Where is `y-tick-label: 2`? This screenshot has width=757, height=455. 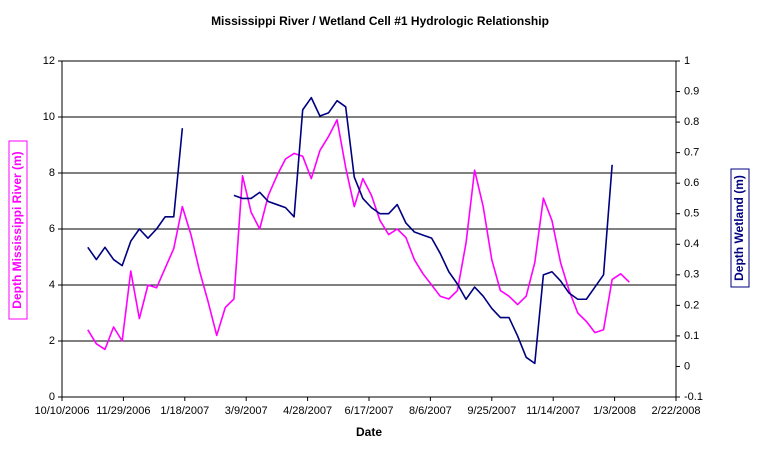
y-tick-label: 2 is located at coordinates (52, 341).